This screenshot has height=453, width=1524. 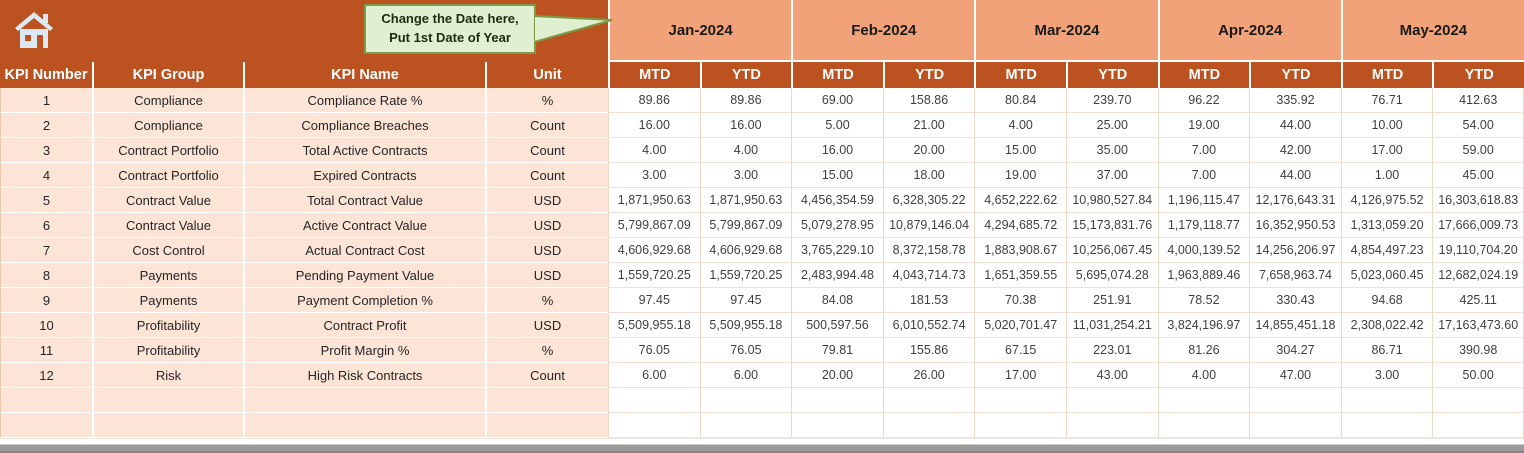 I want to click on value-cell: 2,483,994.48, so click(x=837, y=275).